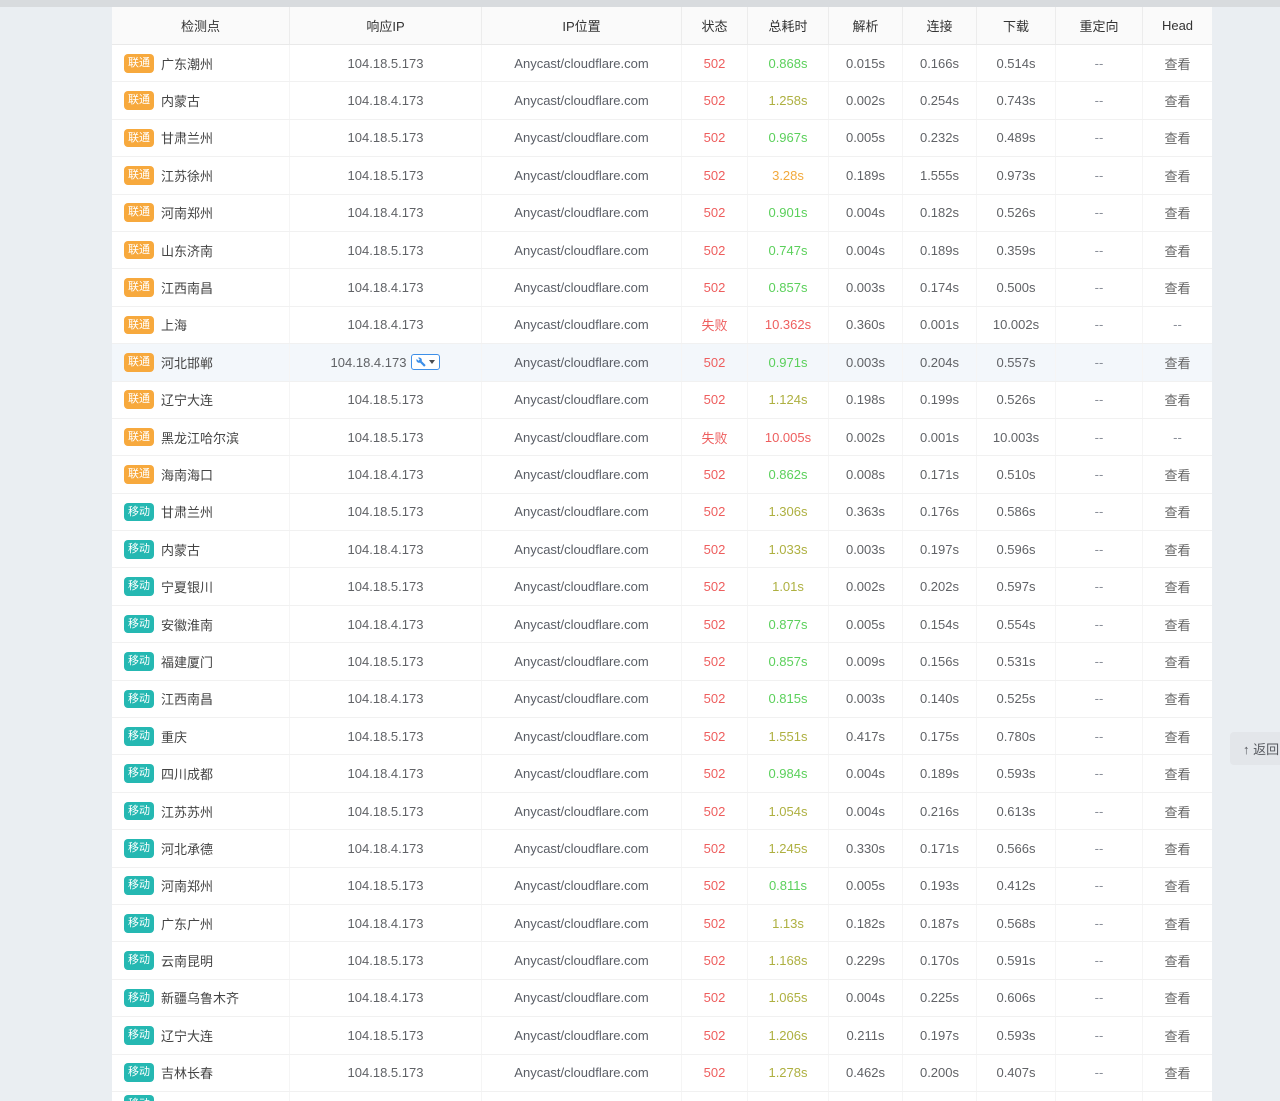  I want to click on download-time: 0.593s, so click(1016, 774).